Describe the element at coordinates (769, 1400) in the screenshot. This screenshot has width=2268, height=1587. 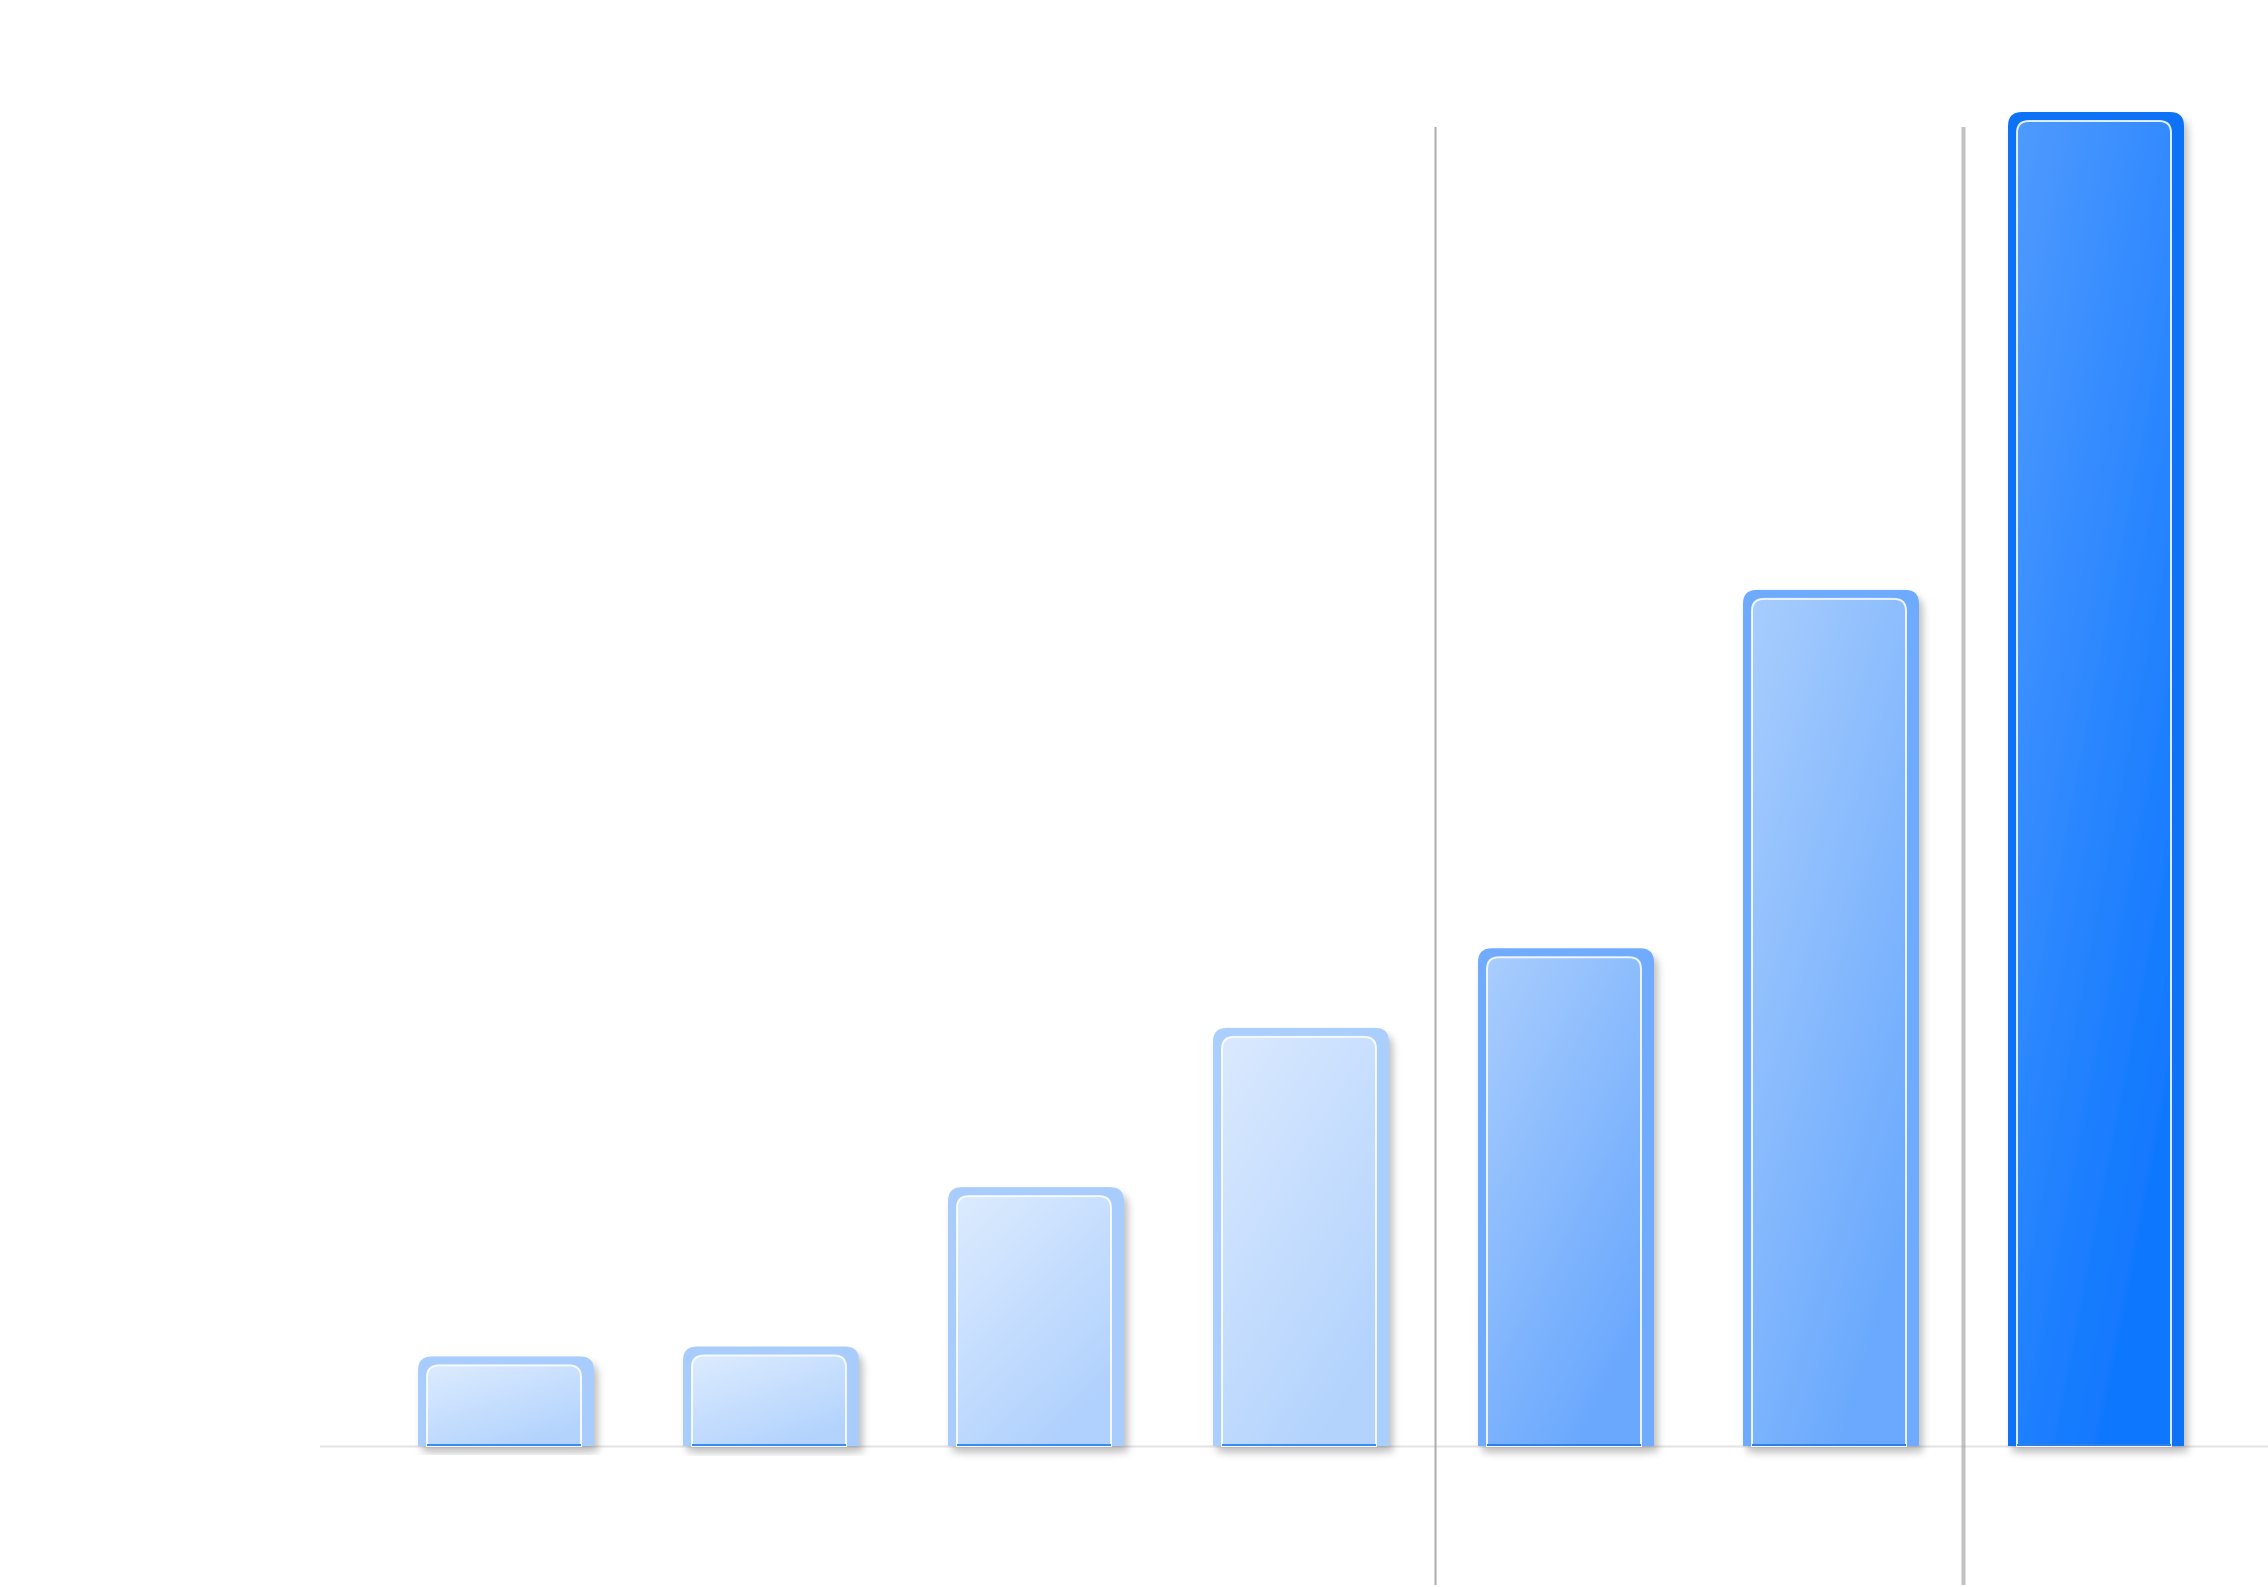
I see `bar-2-face` at that location.